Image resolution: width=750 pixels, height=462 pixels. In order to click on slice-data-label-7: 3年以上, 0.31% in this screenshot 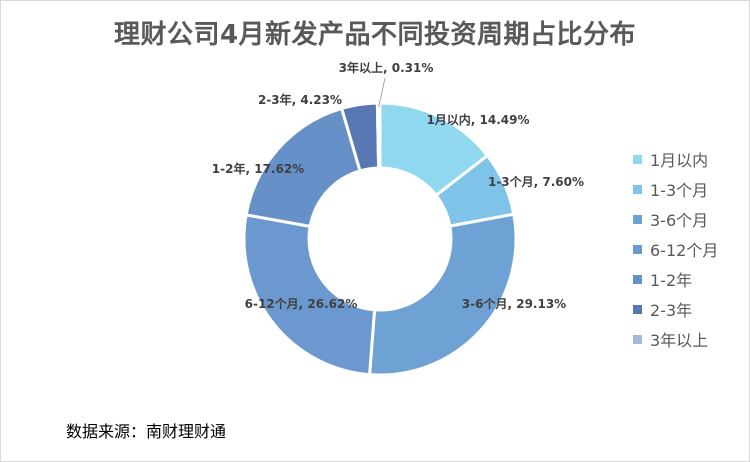, I will do `click(386, 67)`.